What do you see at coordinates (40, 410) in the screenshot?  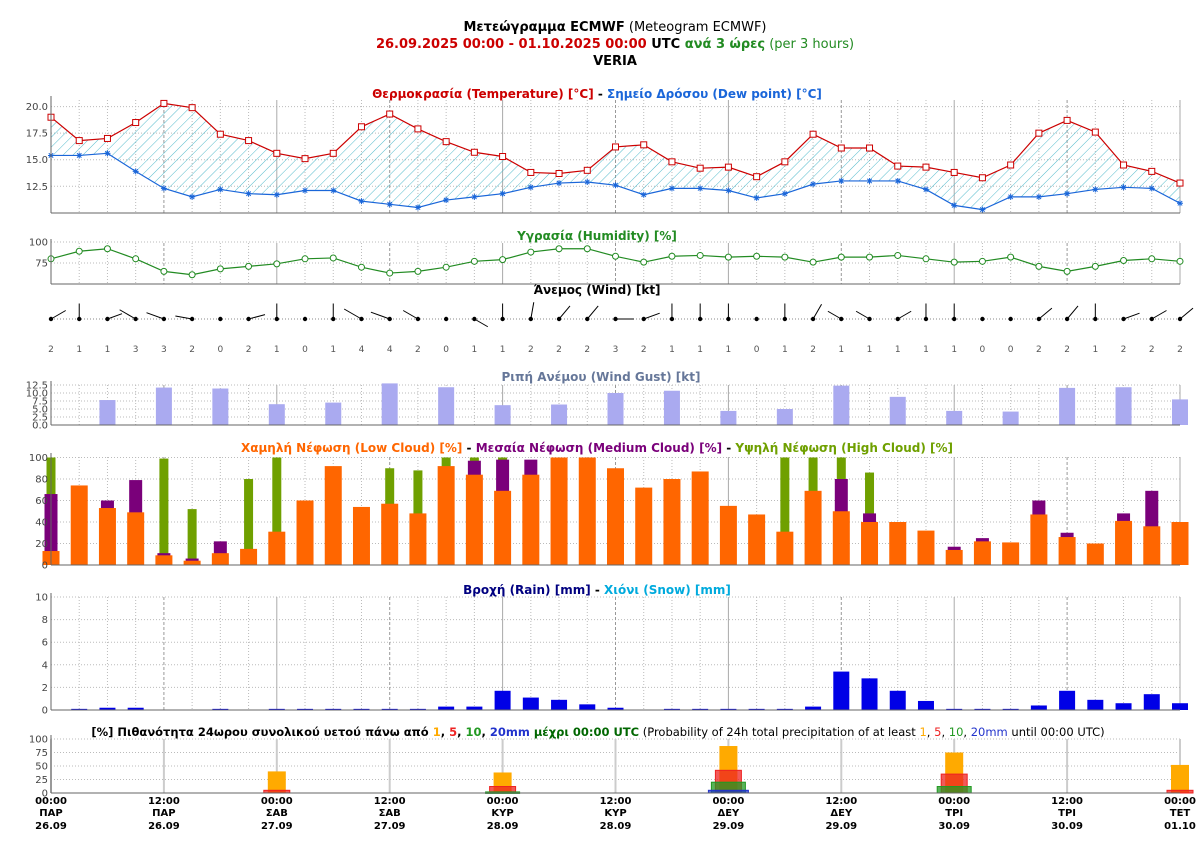 I see `gust-ytick: 5.0` at bounding box center [40, 410].